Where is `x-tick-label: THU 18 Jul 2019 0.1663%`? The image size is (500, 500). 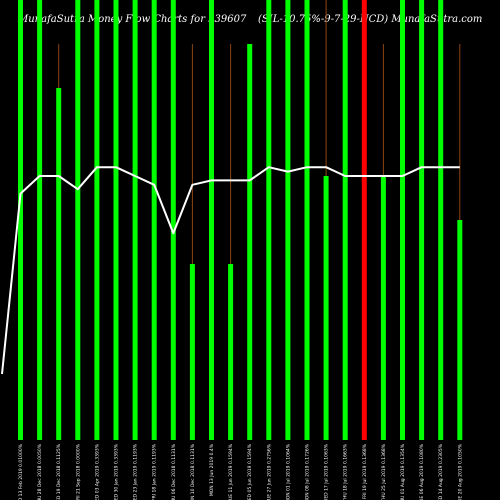 x-tick-label: THU 18 Jul 2019 0.1663% is located at coordinates (346, 471).